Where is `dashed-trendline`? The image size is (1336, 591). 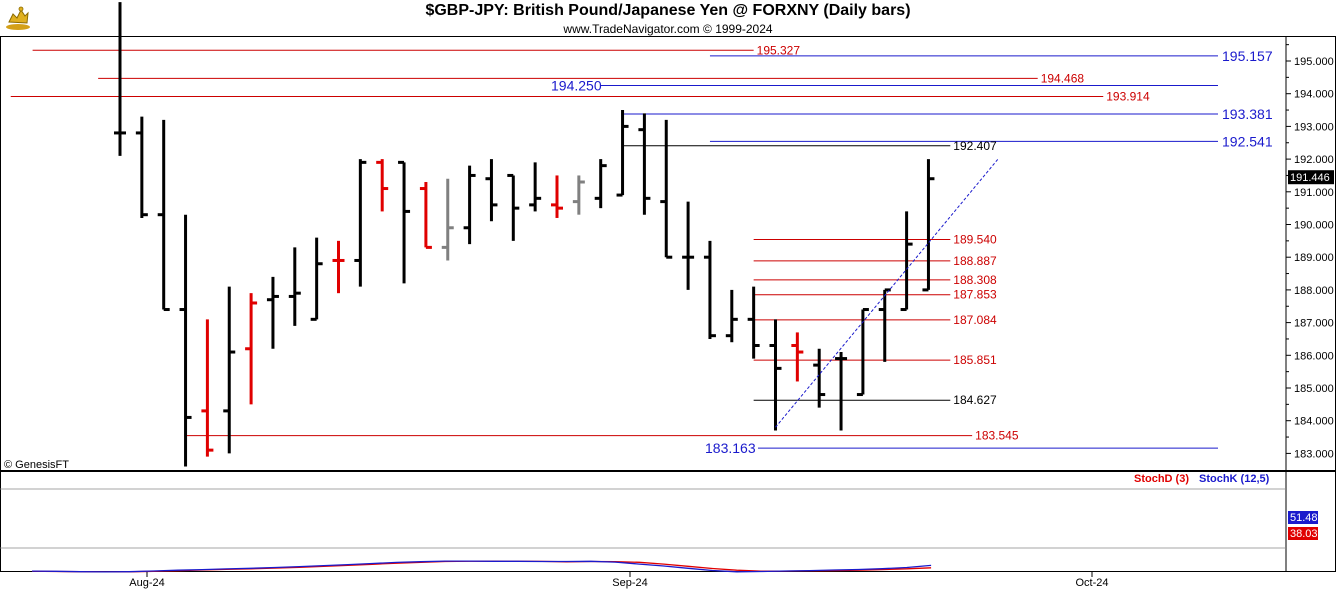
dashed-trendline is located at coordinates (887, 293).